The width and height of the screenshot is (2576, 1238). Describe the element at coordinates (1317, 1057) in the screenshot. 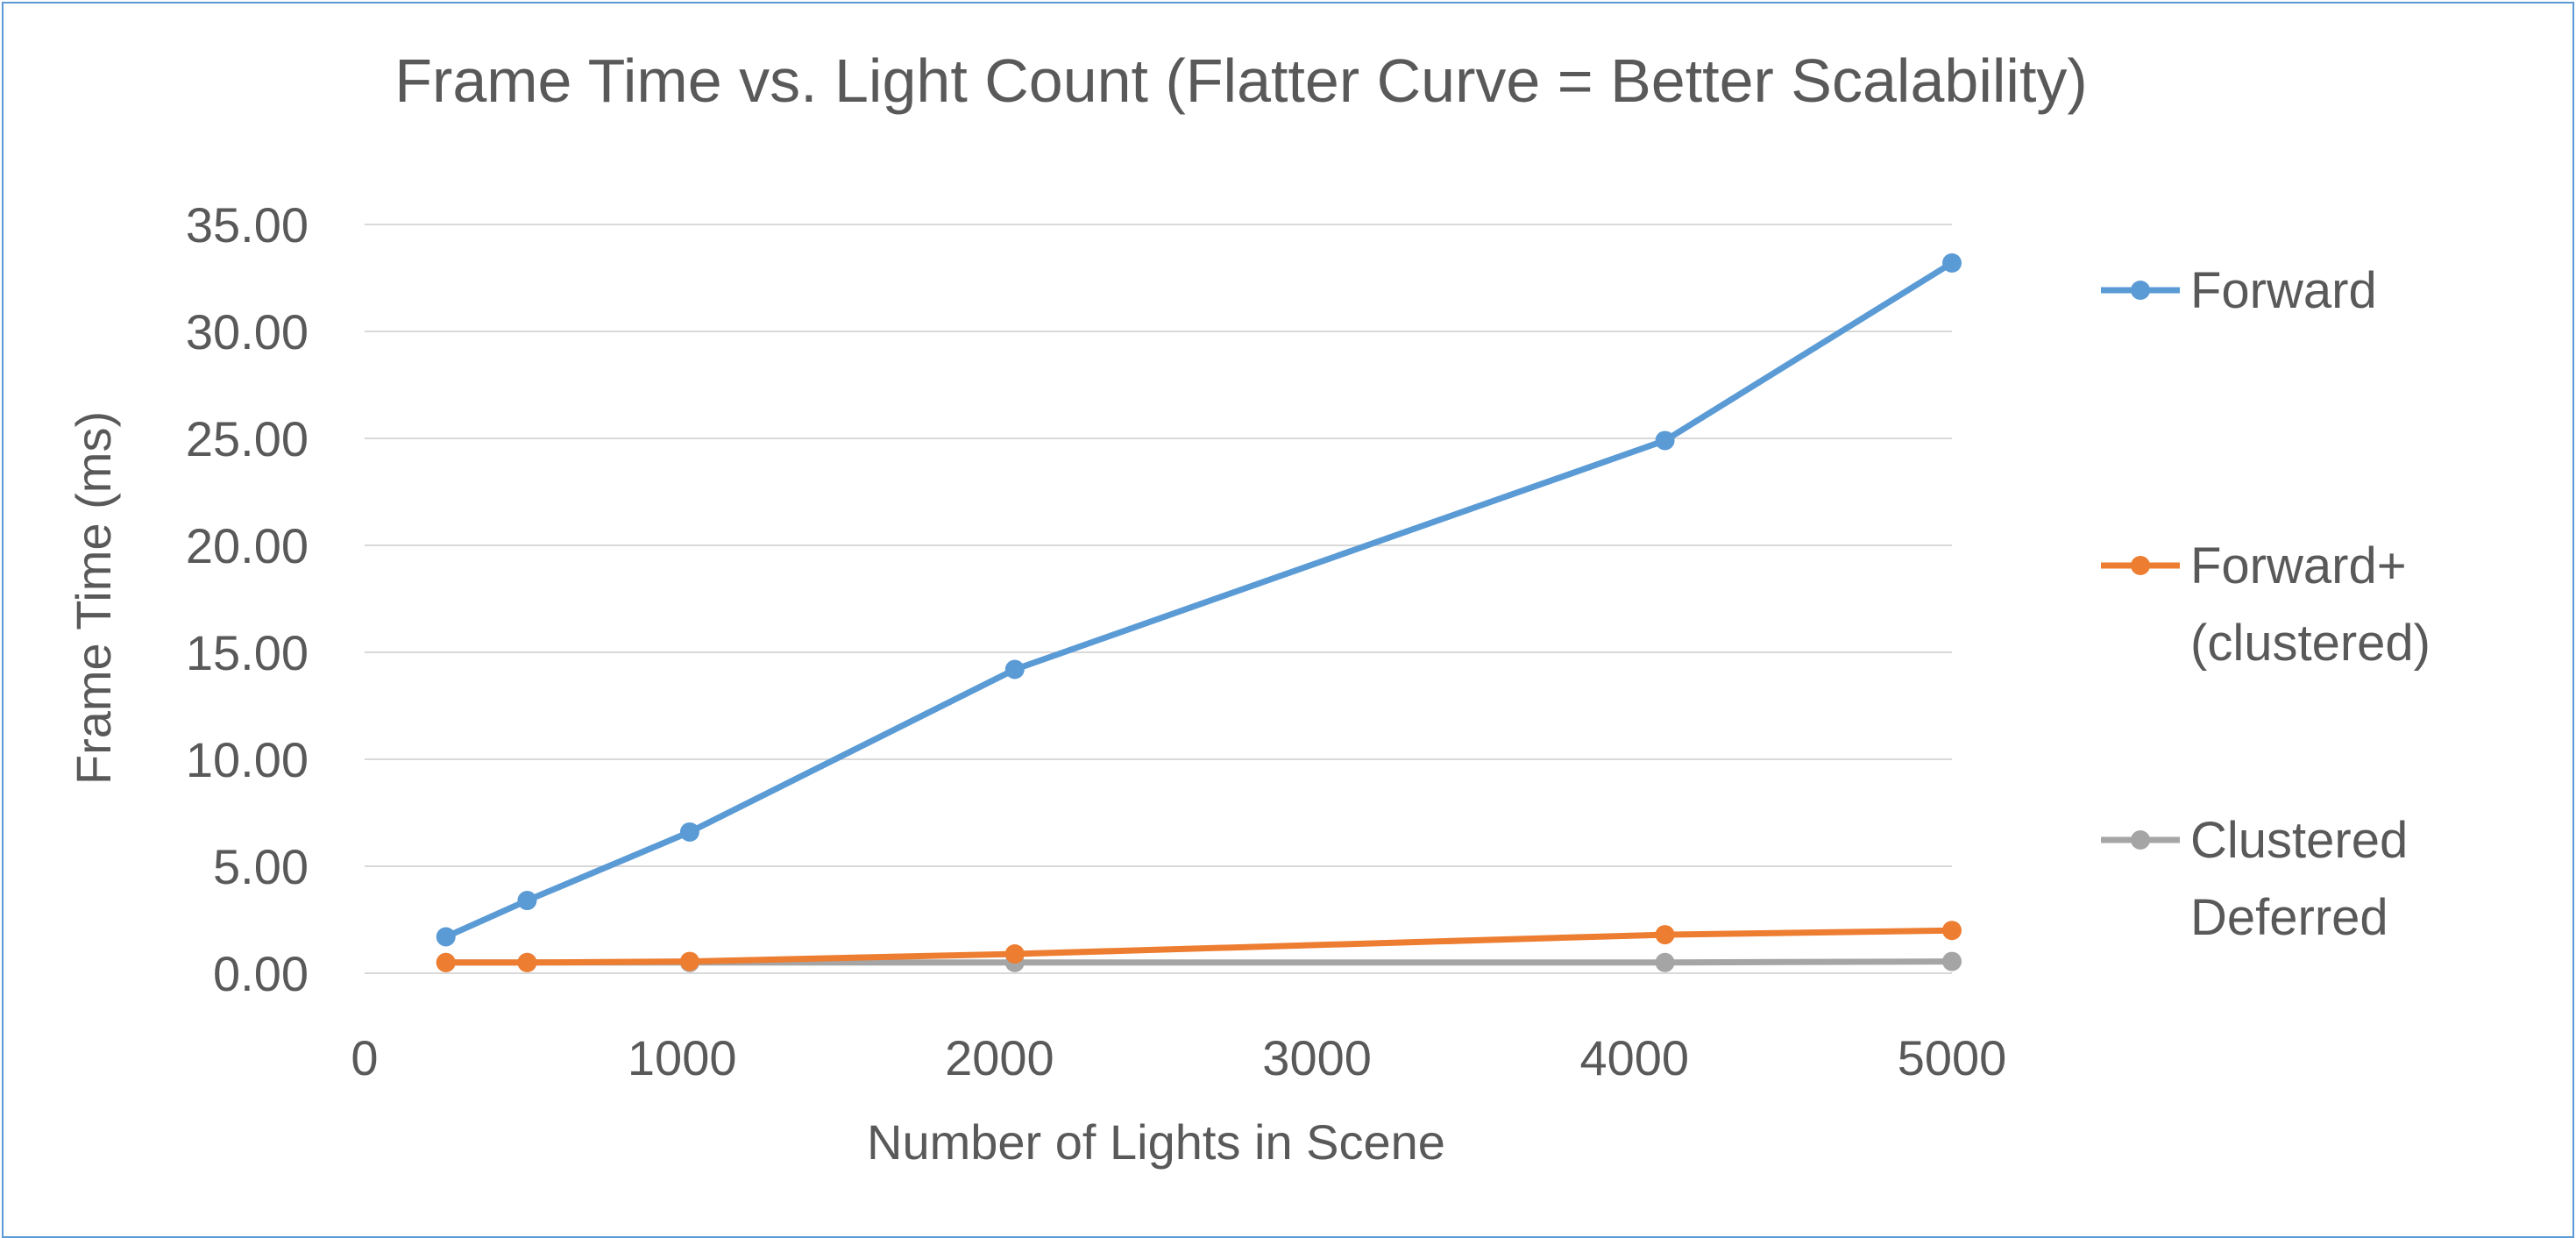

I see `x-tick-label: 3000` at that location.